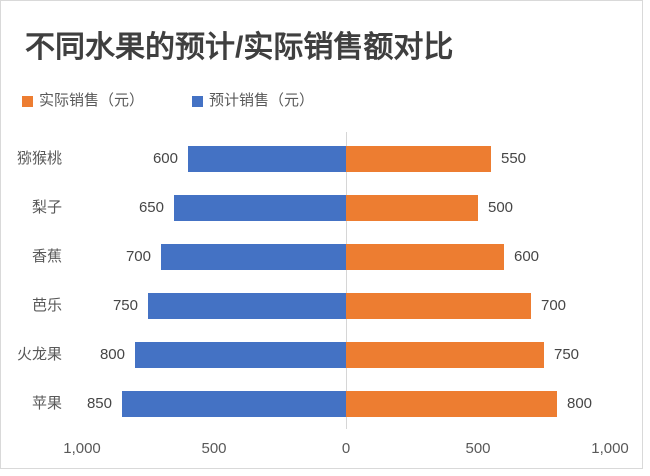 Image resolution: width=650 pixels, height=476 pixels. I want to click on legend: 实际销售（元） 预计销售（元）, so click(192, 101).